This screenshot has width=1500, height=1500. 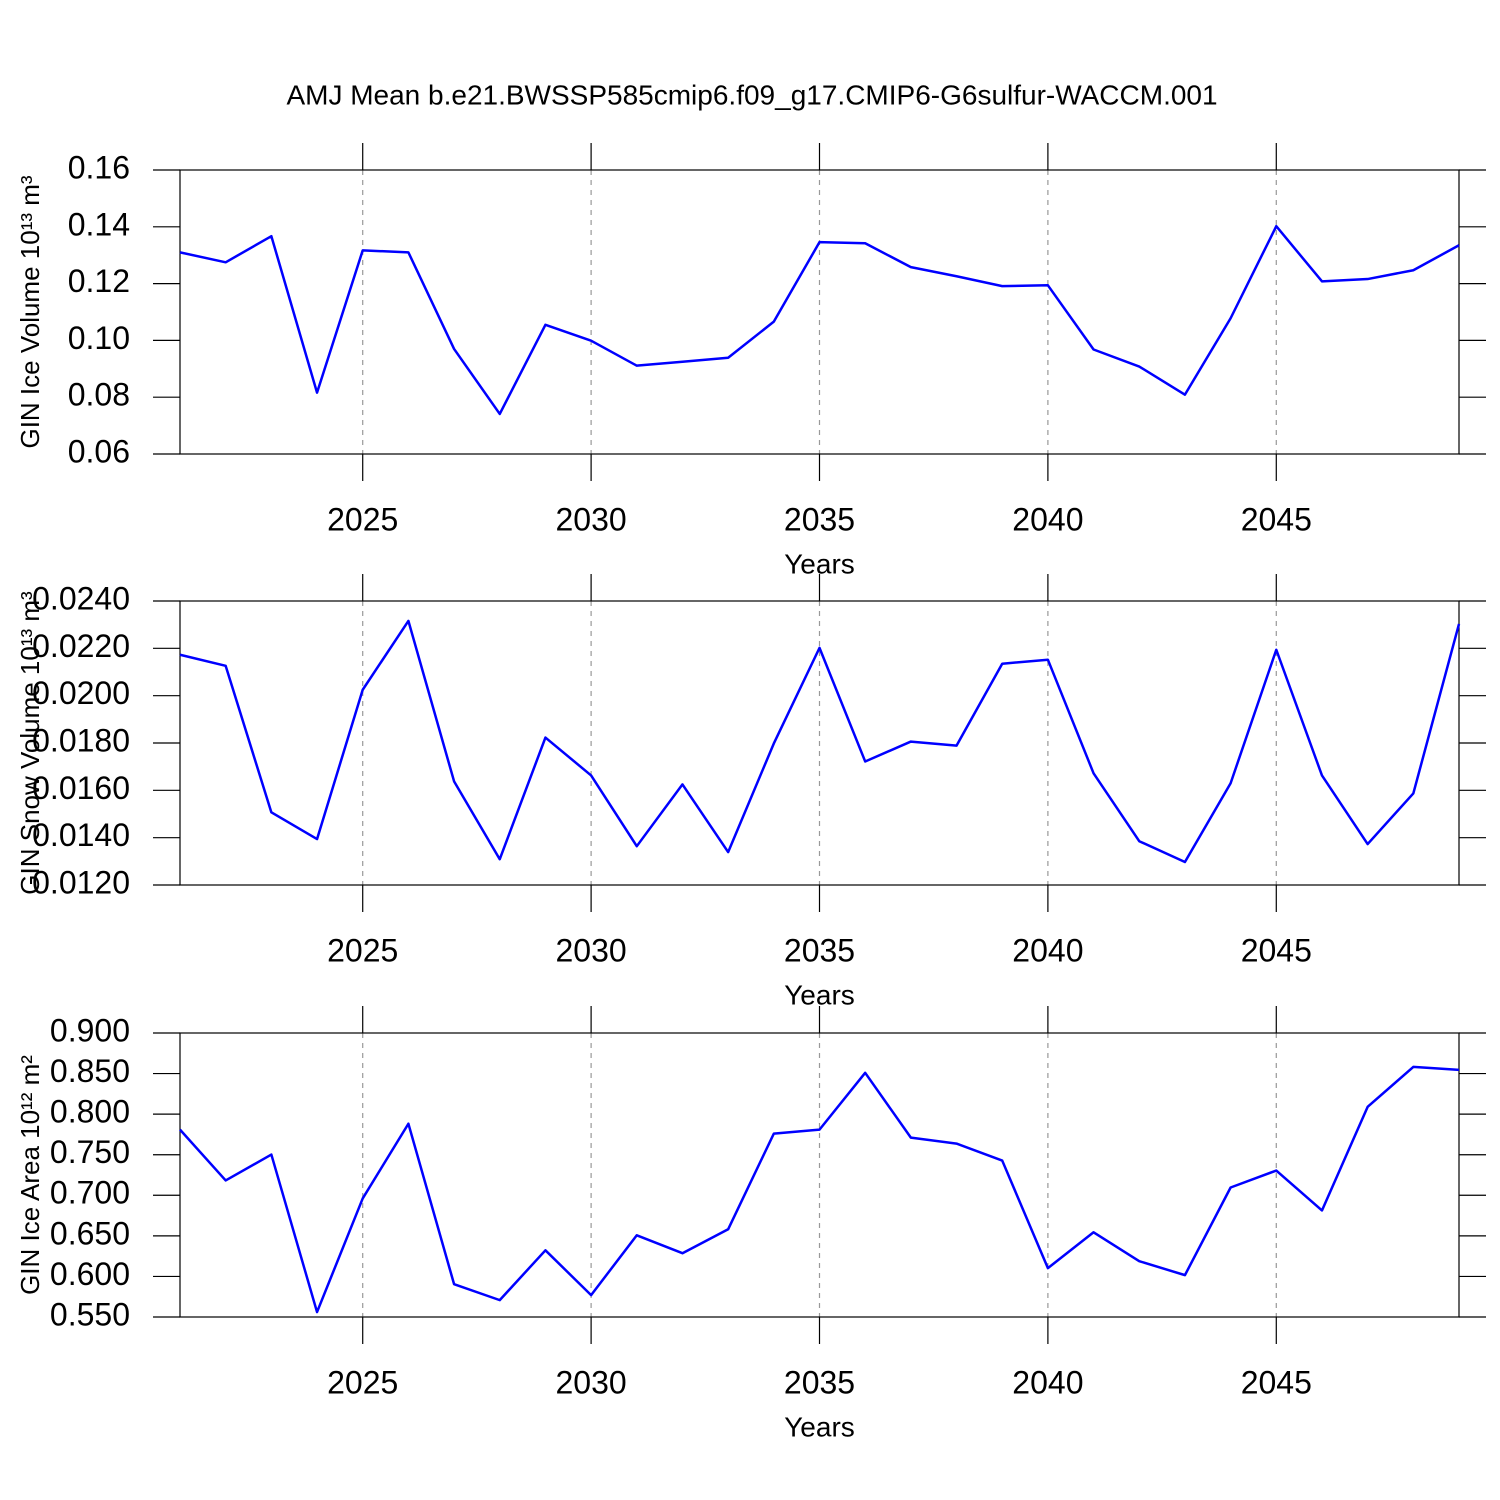 I want to click on y-tick-label: 0.0180, so click(x=81, y=740).